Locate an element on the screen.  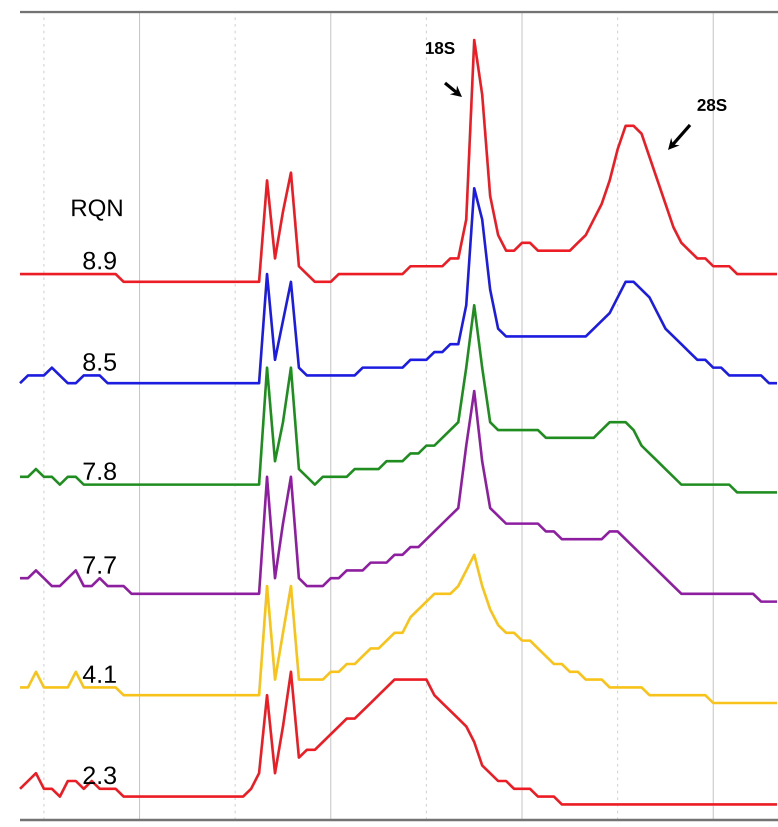
series-label: 8.5 is located at coordinates (99, 362).